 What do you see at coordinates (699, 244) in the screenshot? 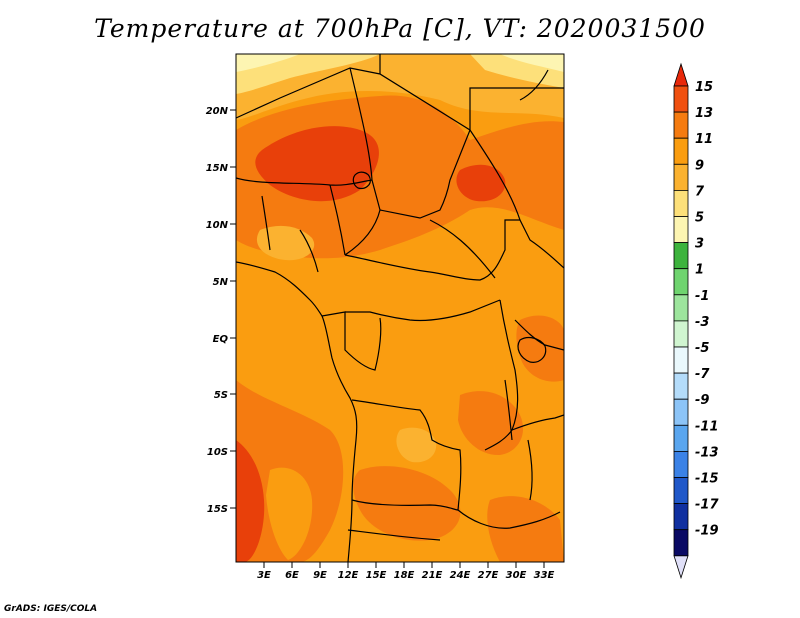
I see `colorbar-level-label: 3` at bounding box center [699, 244].